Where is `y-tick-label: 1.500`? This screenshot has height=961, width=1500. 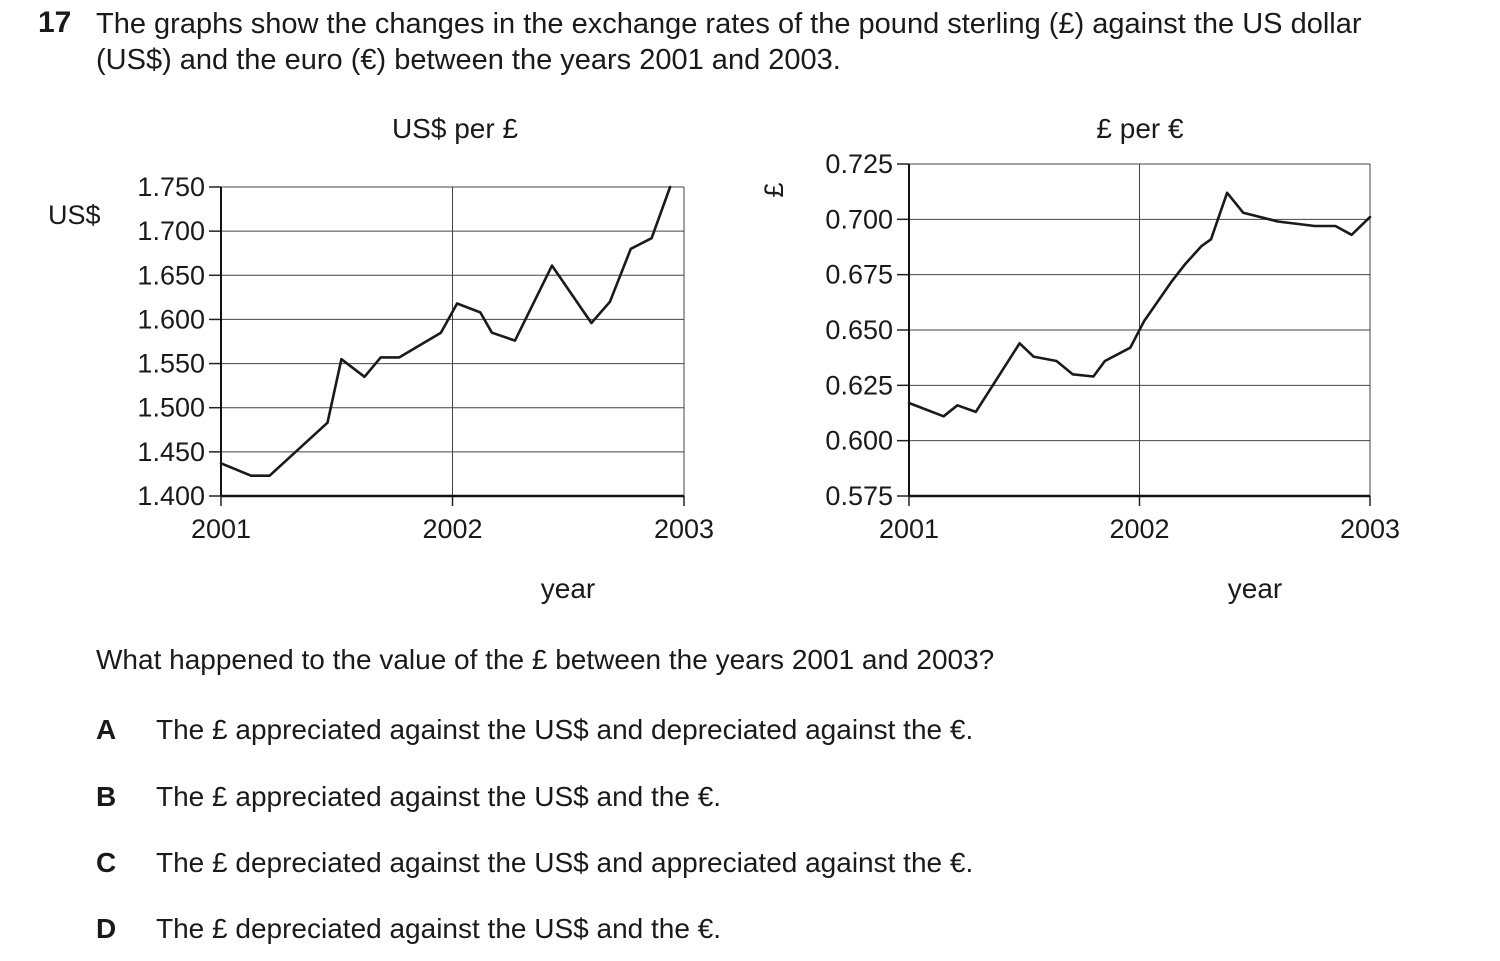
y-tick-label: 1.500 is located at coordinates (171, 408).